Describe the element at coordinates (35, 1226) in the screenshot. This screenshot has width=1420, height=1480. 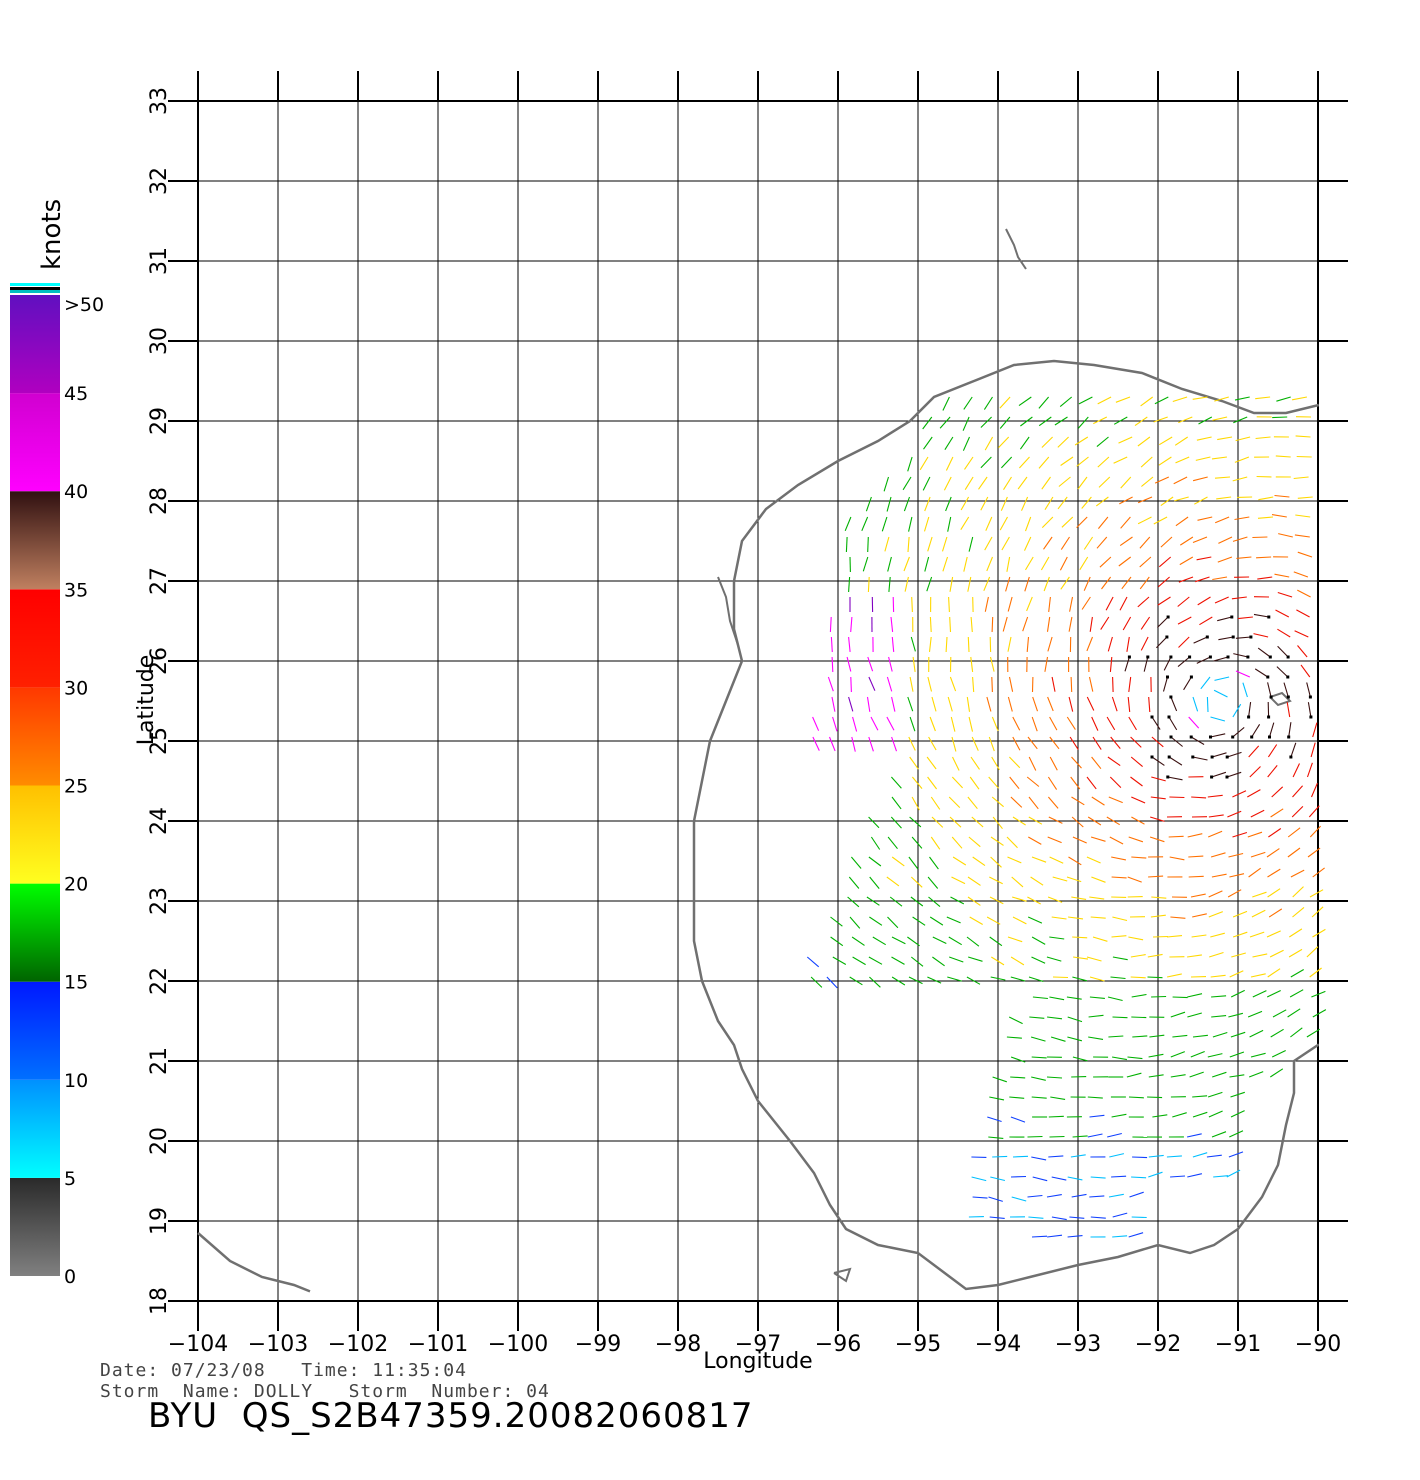
I see `colorbar-band` at that location.